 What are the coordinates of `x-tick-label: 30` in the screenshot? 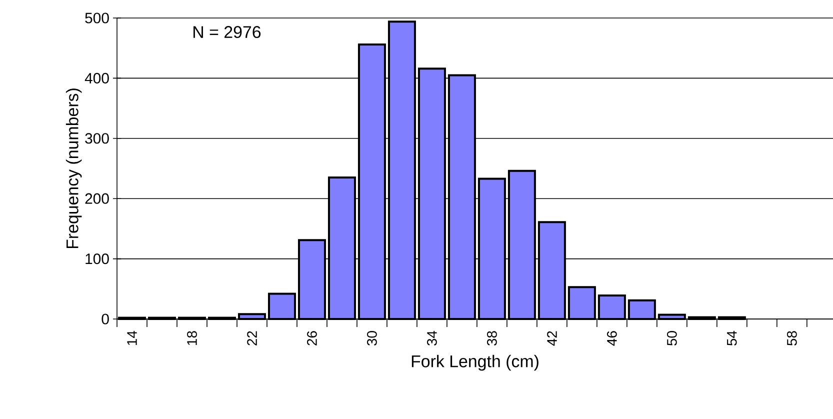 It's located at (372, 338).